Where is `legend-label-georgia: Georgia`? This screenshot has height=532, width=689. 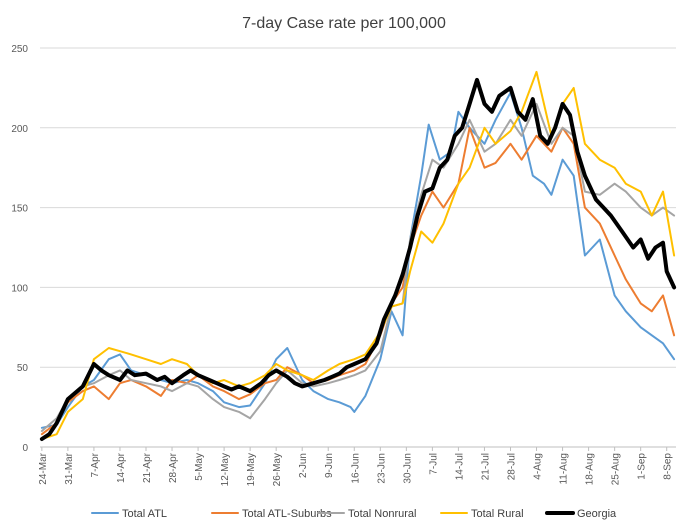 legend-label-georgia: Georgia is located at coordinates (597, 514).